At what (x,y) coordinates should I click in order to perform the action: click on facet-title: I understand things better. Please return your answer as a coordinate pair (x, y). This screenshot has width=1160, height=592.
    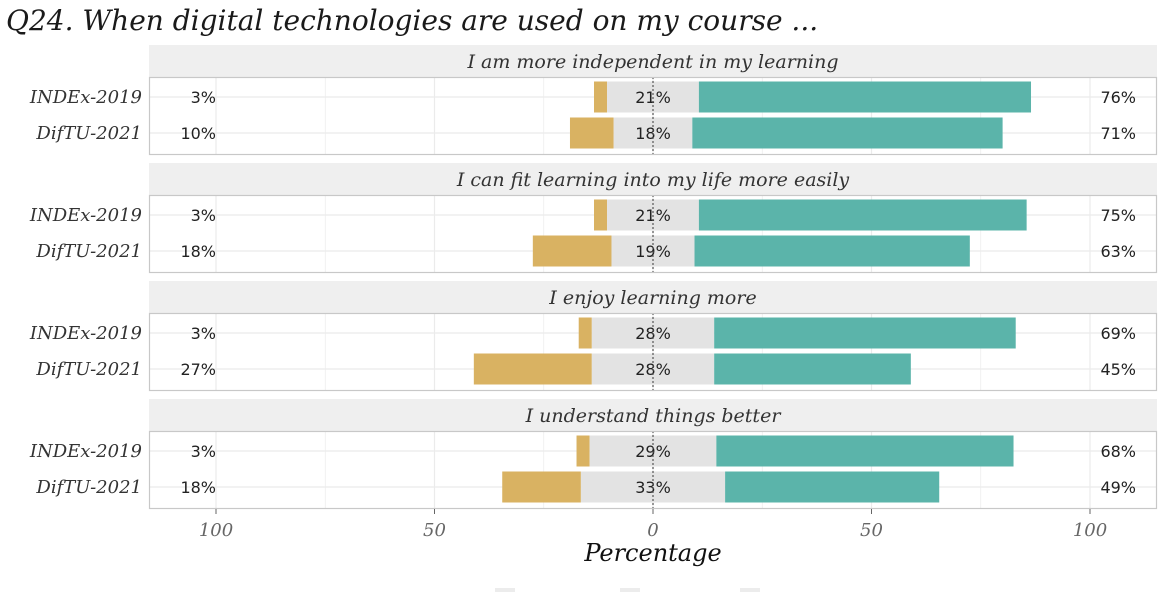
    Looking at the image, I should click on (654, 416).